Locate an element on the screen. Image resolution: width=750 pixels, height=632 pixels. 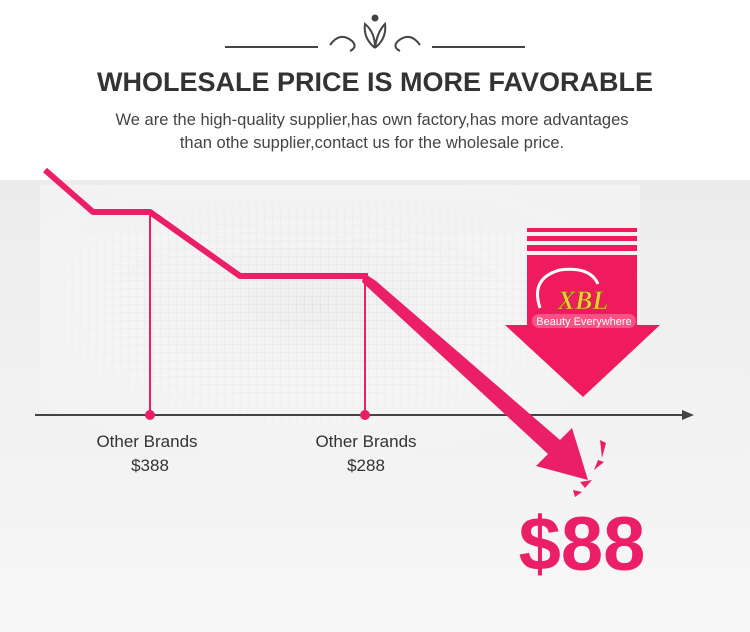
drop-lines is located at coordinates (257, 313).